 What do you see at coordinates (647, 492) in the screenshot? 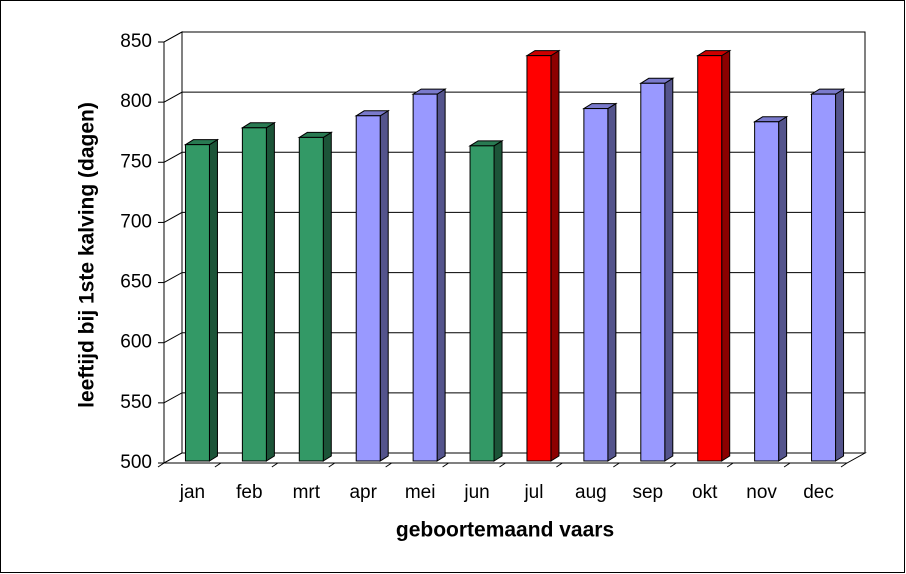
I see `x-tick-label: sep` at bounding box center [647, 492].